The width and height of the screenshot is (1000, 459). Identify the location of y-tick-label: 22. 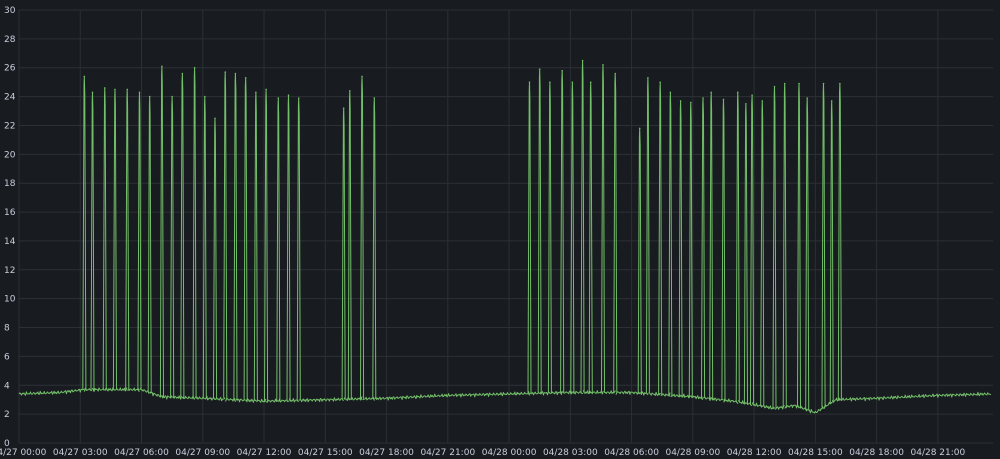
(9, 126).